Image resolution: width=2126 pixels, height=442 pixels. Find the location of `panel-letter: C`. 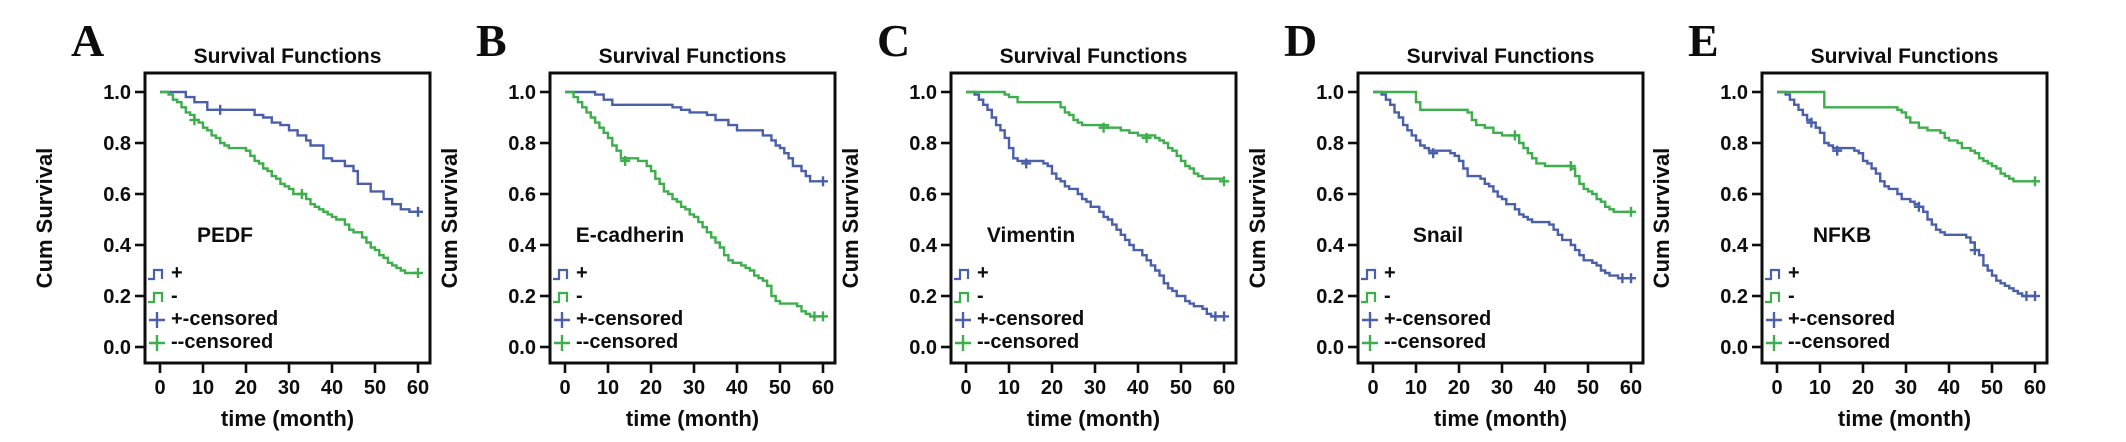

panel-letter: C is located at coordinates (894, 40).